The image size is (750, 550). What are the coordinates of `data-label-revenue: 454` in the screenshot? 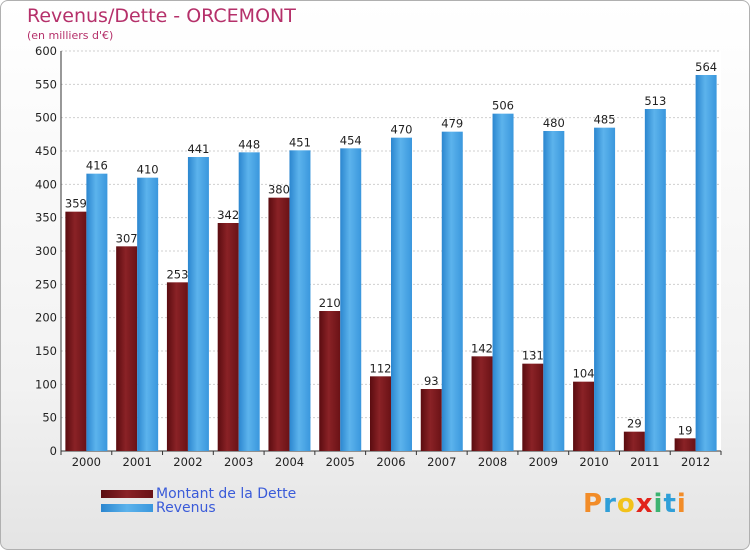 It's located at (351, 140).